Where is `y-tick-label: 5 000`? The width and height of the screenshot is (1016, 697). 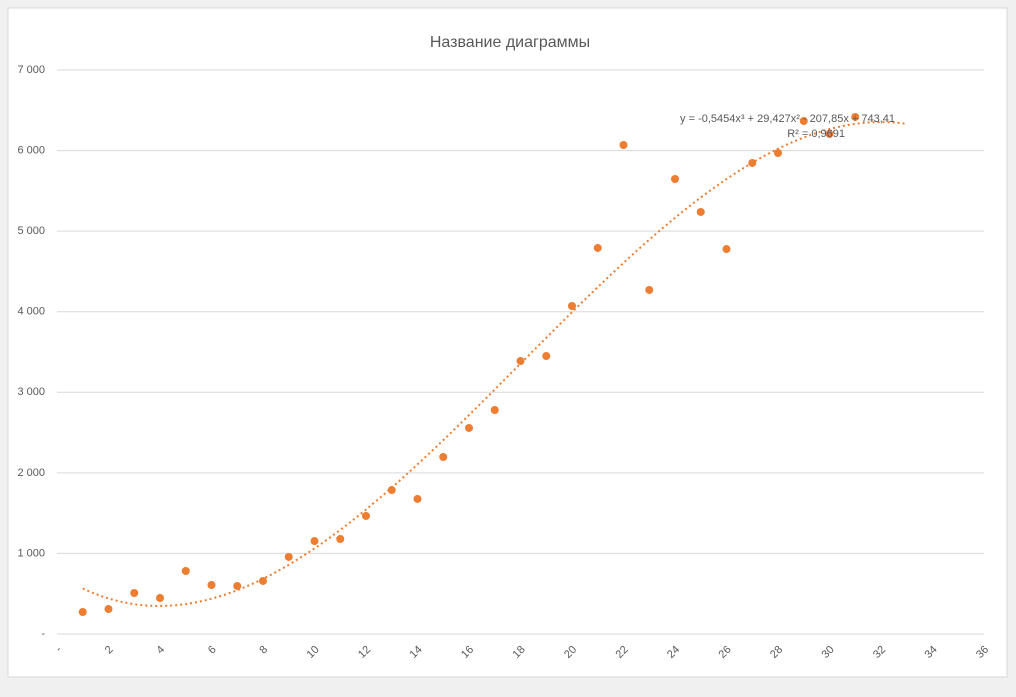 y-tick-label: 5 000 is located at coordinates (31, 231).